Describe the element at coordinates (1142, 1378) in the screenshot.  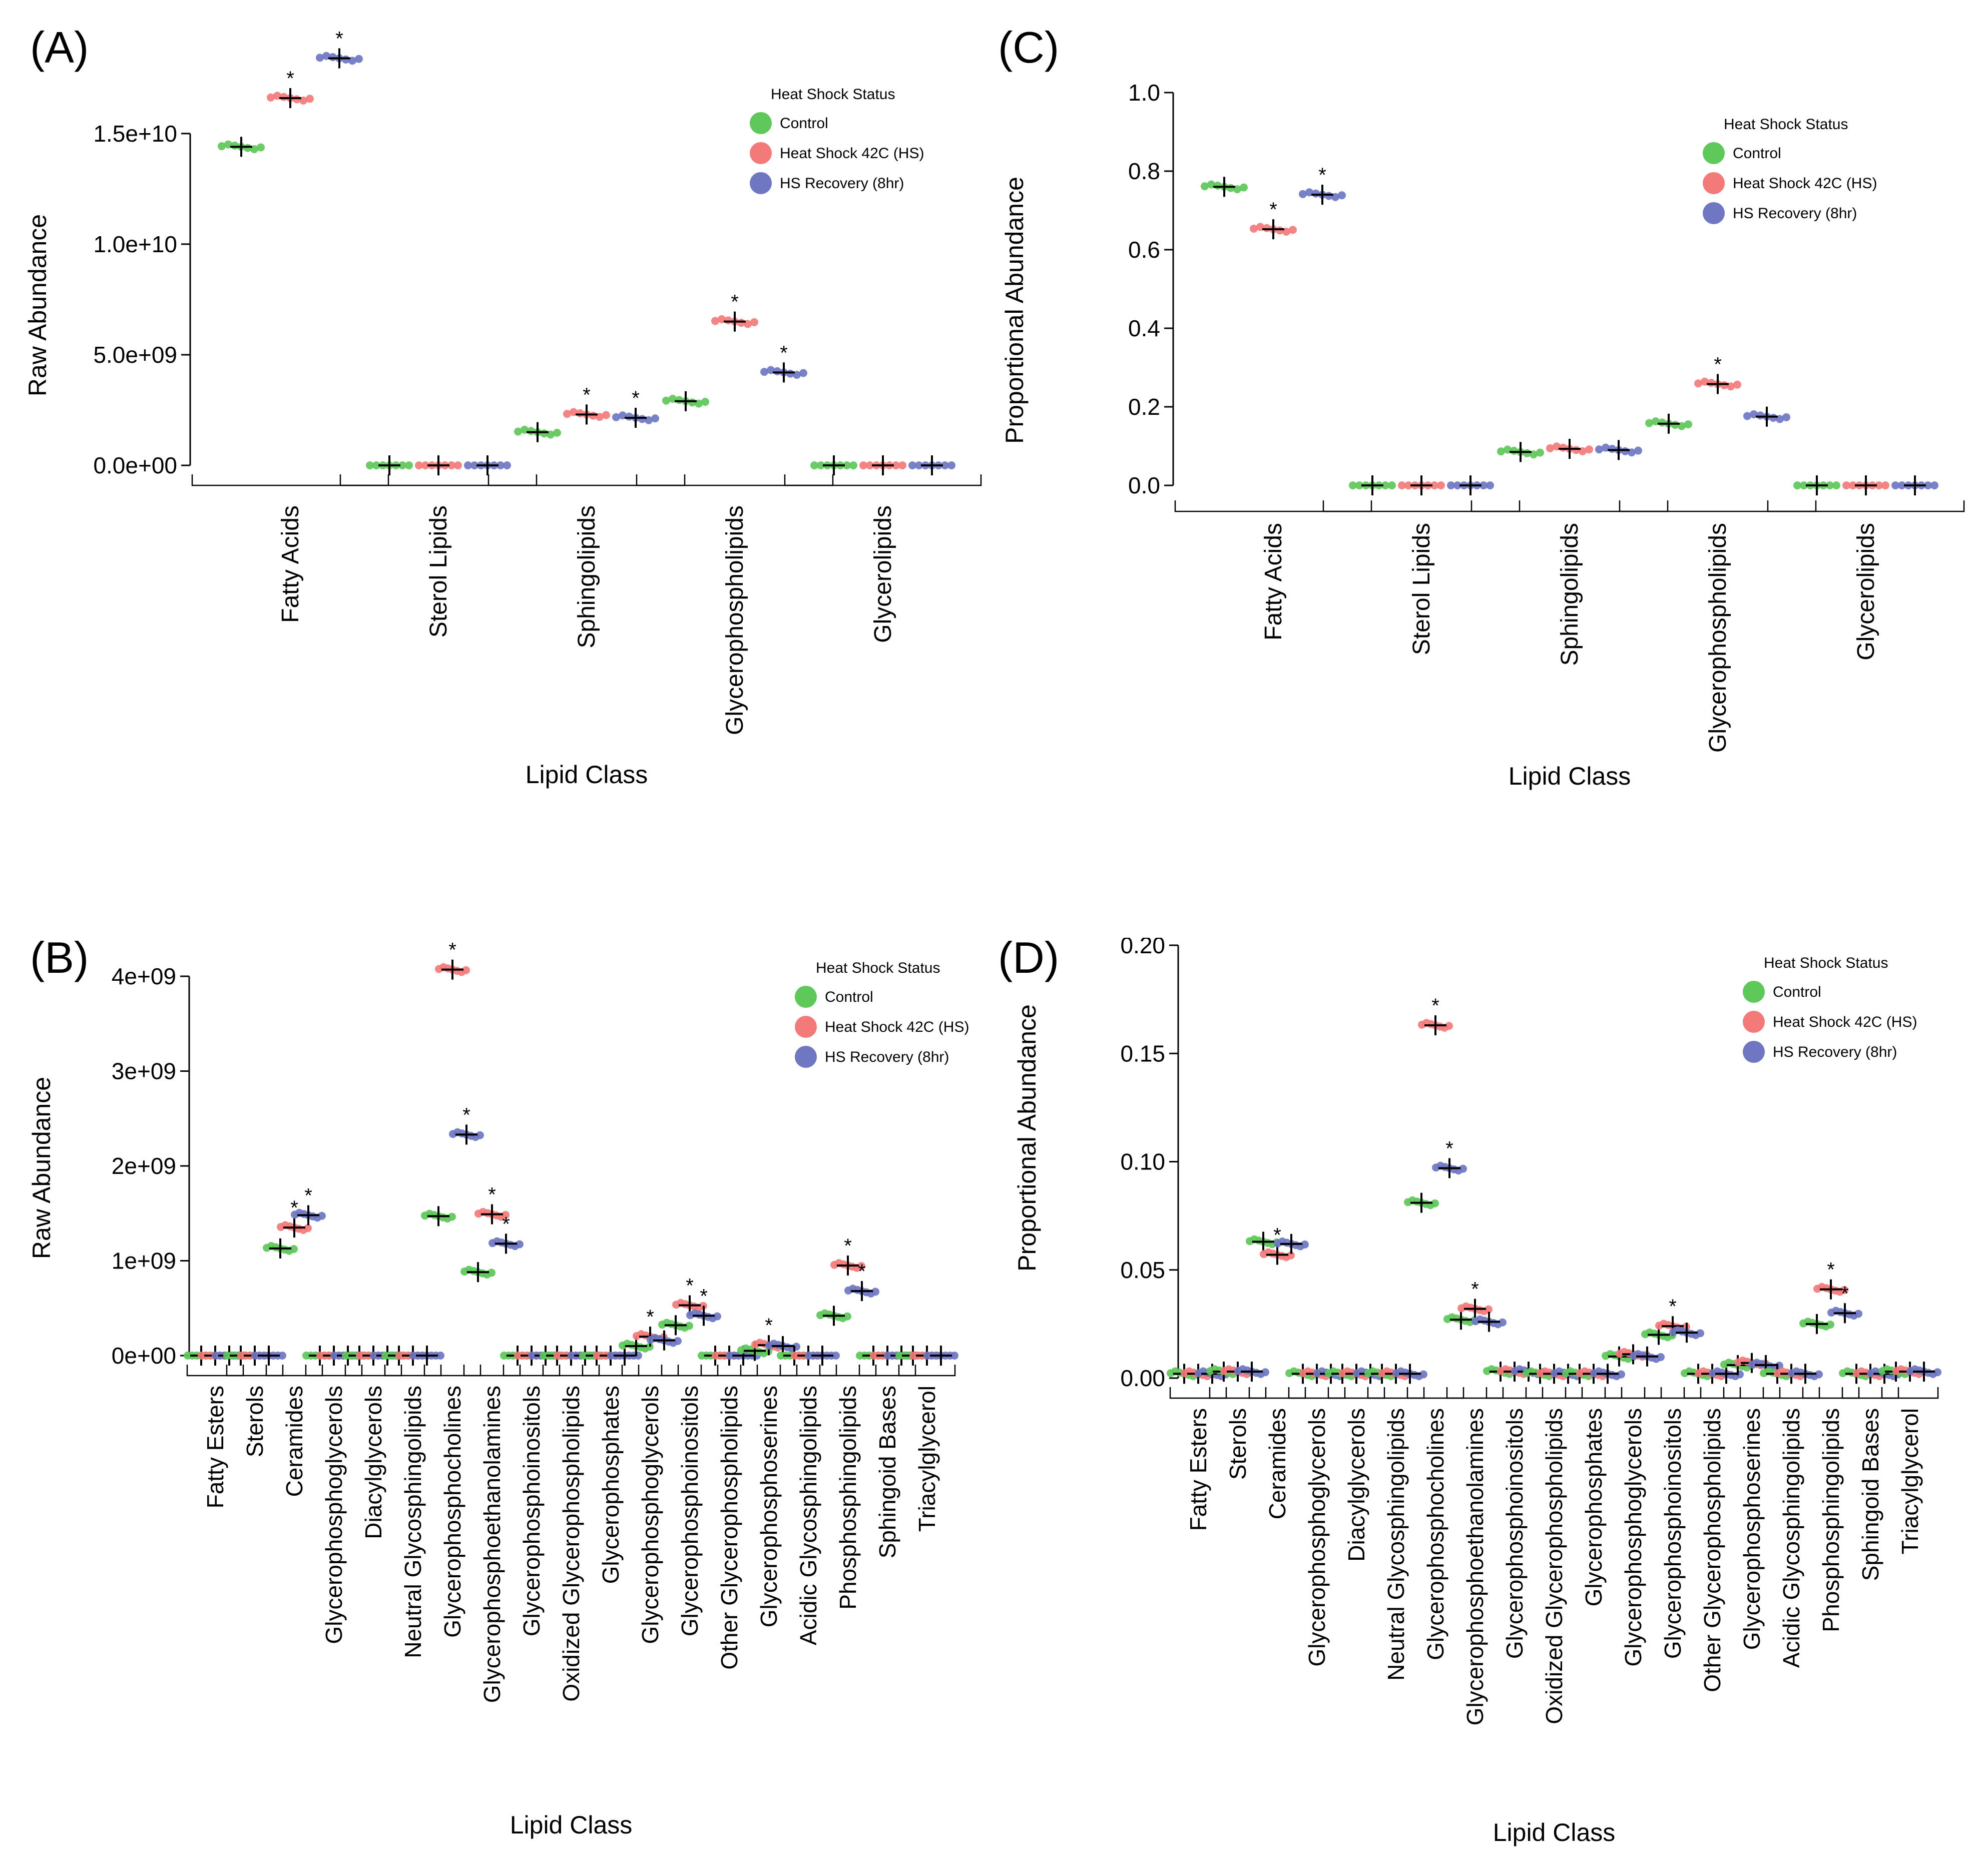
I see `y-tick-label: 0.00` at that location.